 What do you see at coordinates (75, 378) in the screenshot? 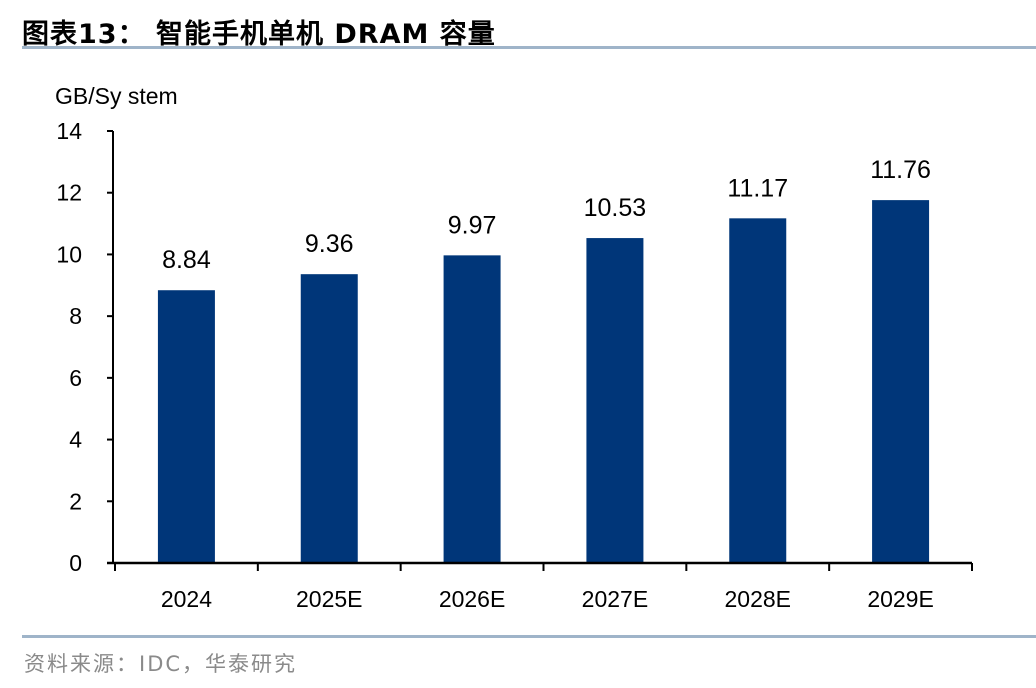
I see `y-tick-label: 6` at bounding box center [75, 378].